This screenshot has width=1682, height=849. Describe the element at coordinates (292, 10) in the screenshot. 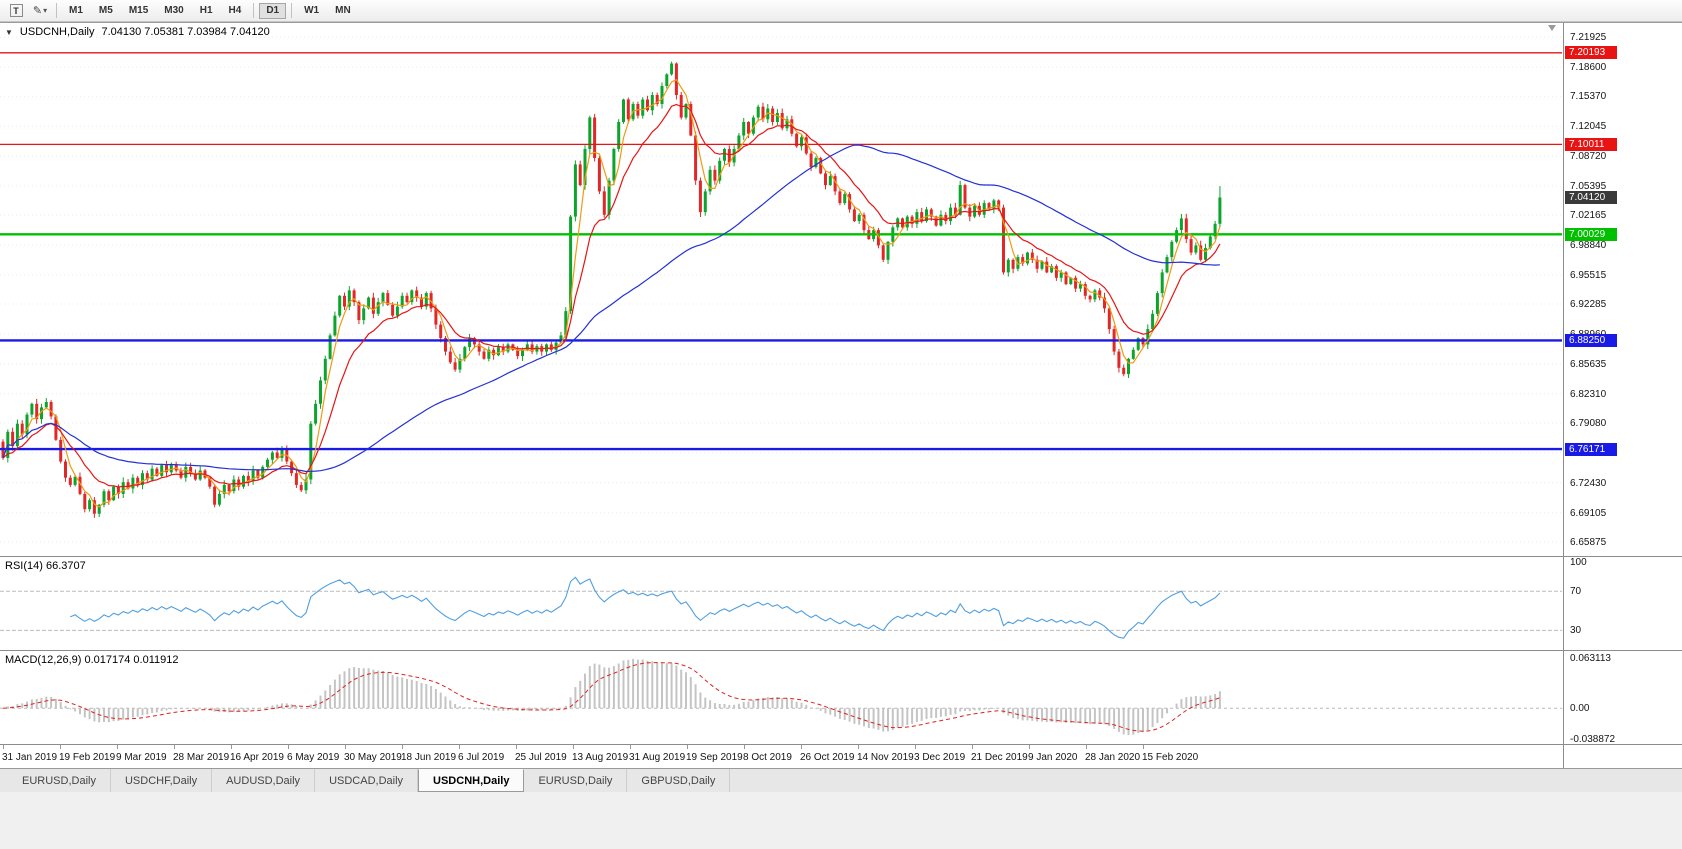

I see `toolbar-separator` at that location.